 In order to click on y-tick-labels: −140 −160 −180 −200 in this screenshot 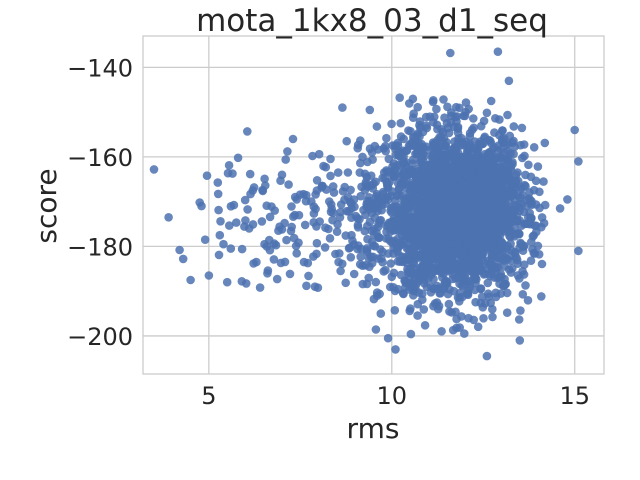, I will do `click(100, 202)`.